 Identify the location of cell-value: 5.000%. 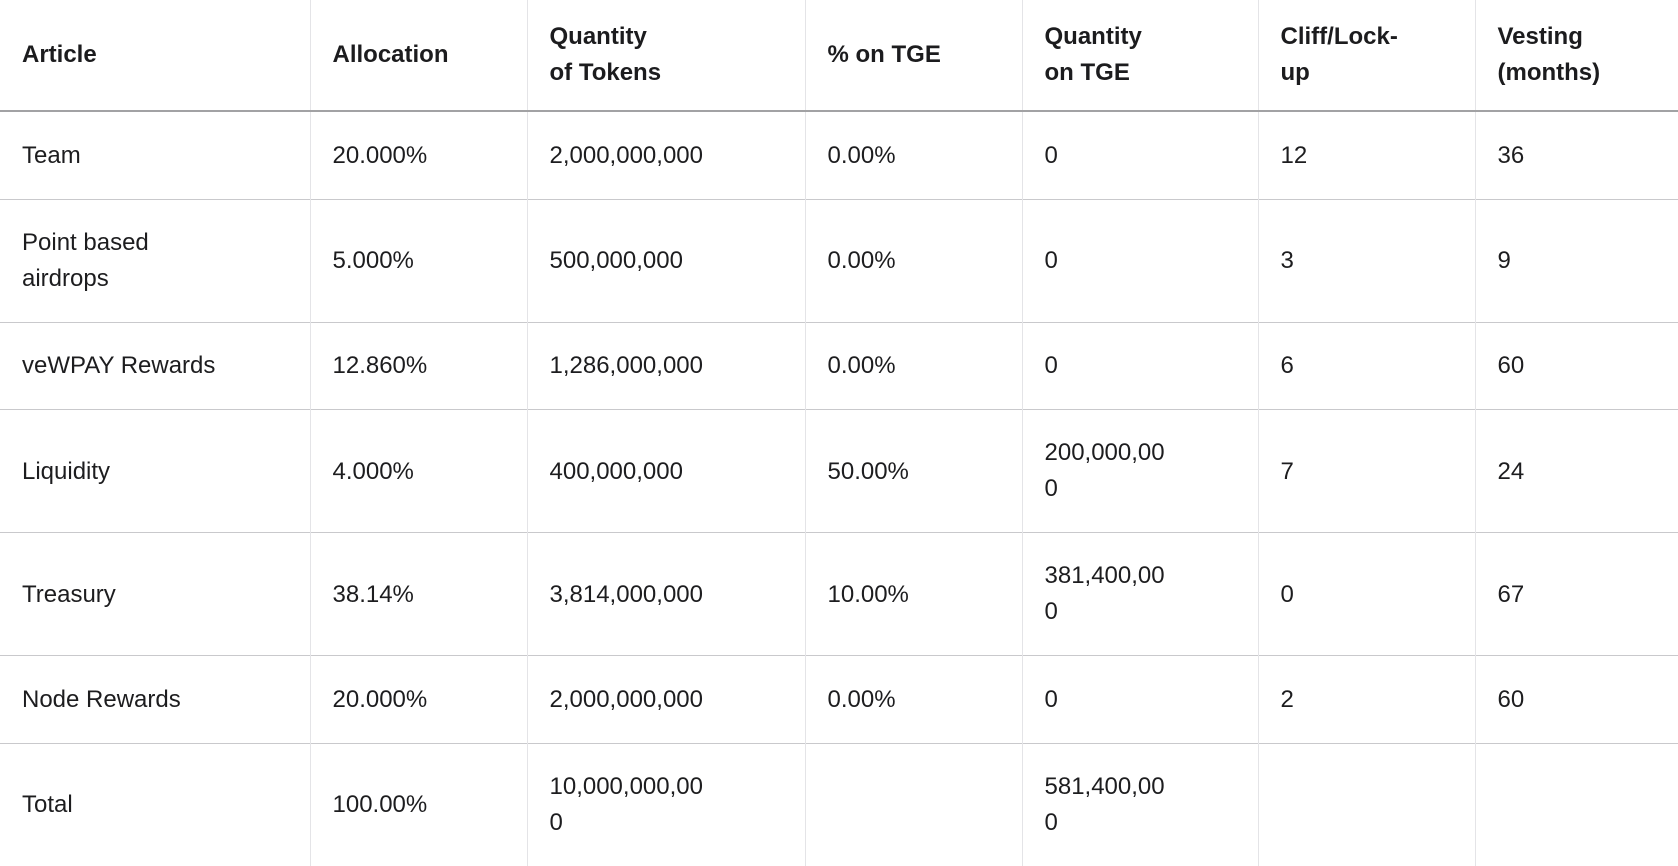
(373, 260).